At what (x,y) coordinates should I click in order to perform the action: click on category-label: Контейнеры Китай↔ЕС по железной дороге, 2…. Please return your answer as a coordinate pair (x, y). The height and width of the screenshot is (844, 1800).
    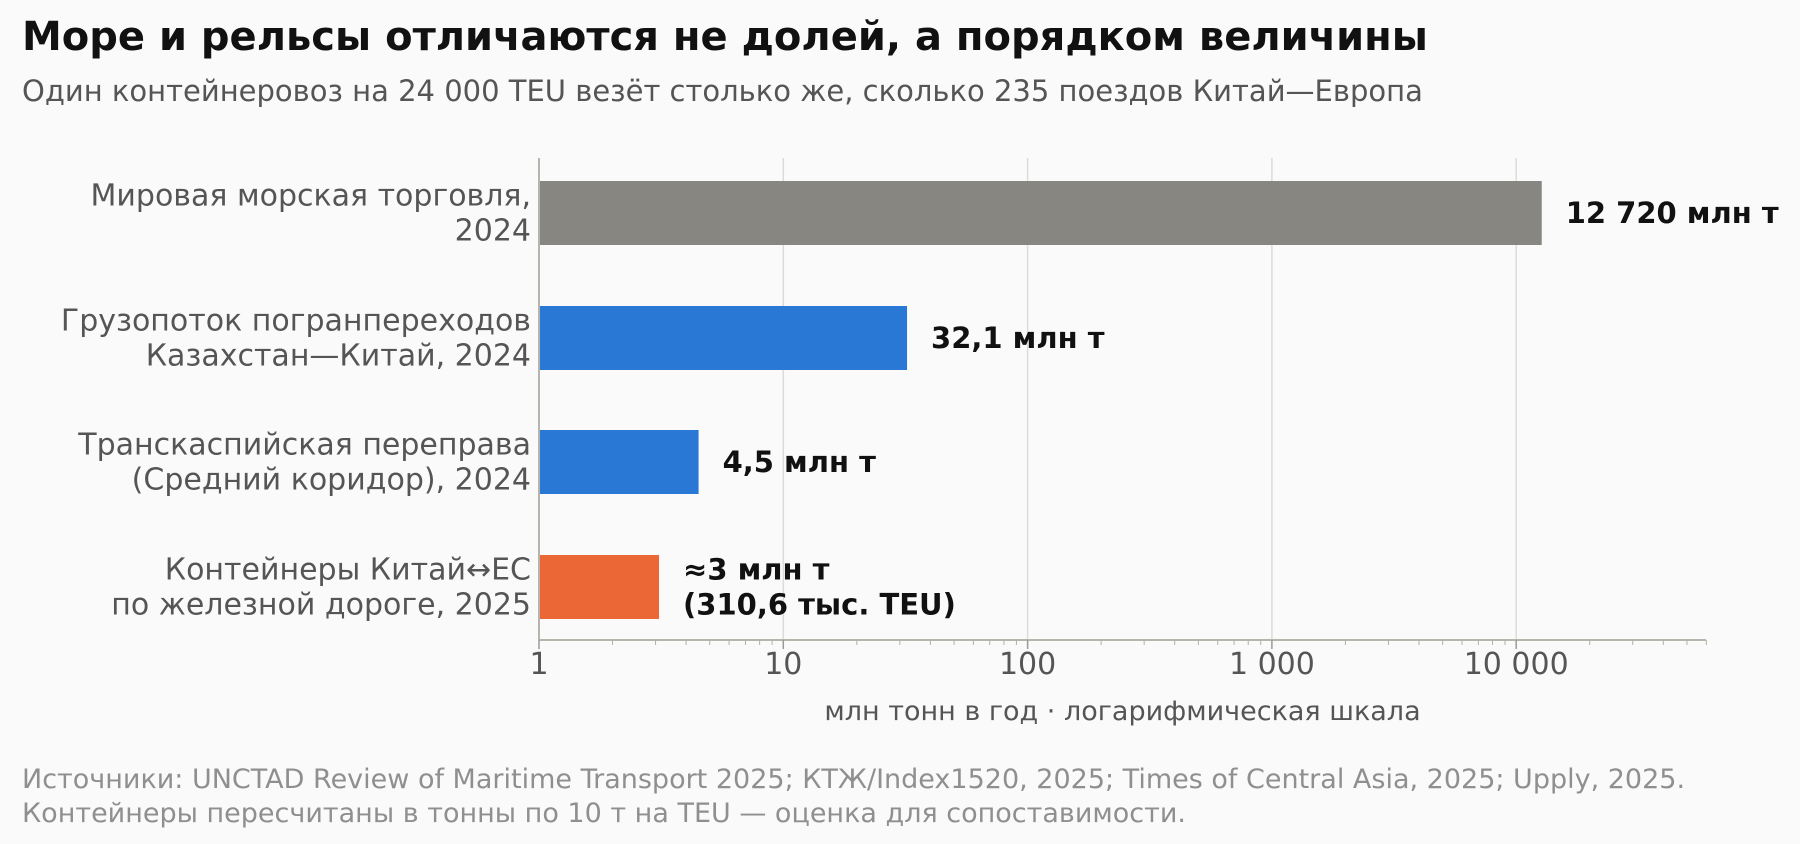
    Looking at the image, I should click on (321, 588).